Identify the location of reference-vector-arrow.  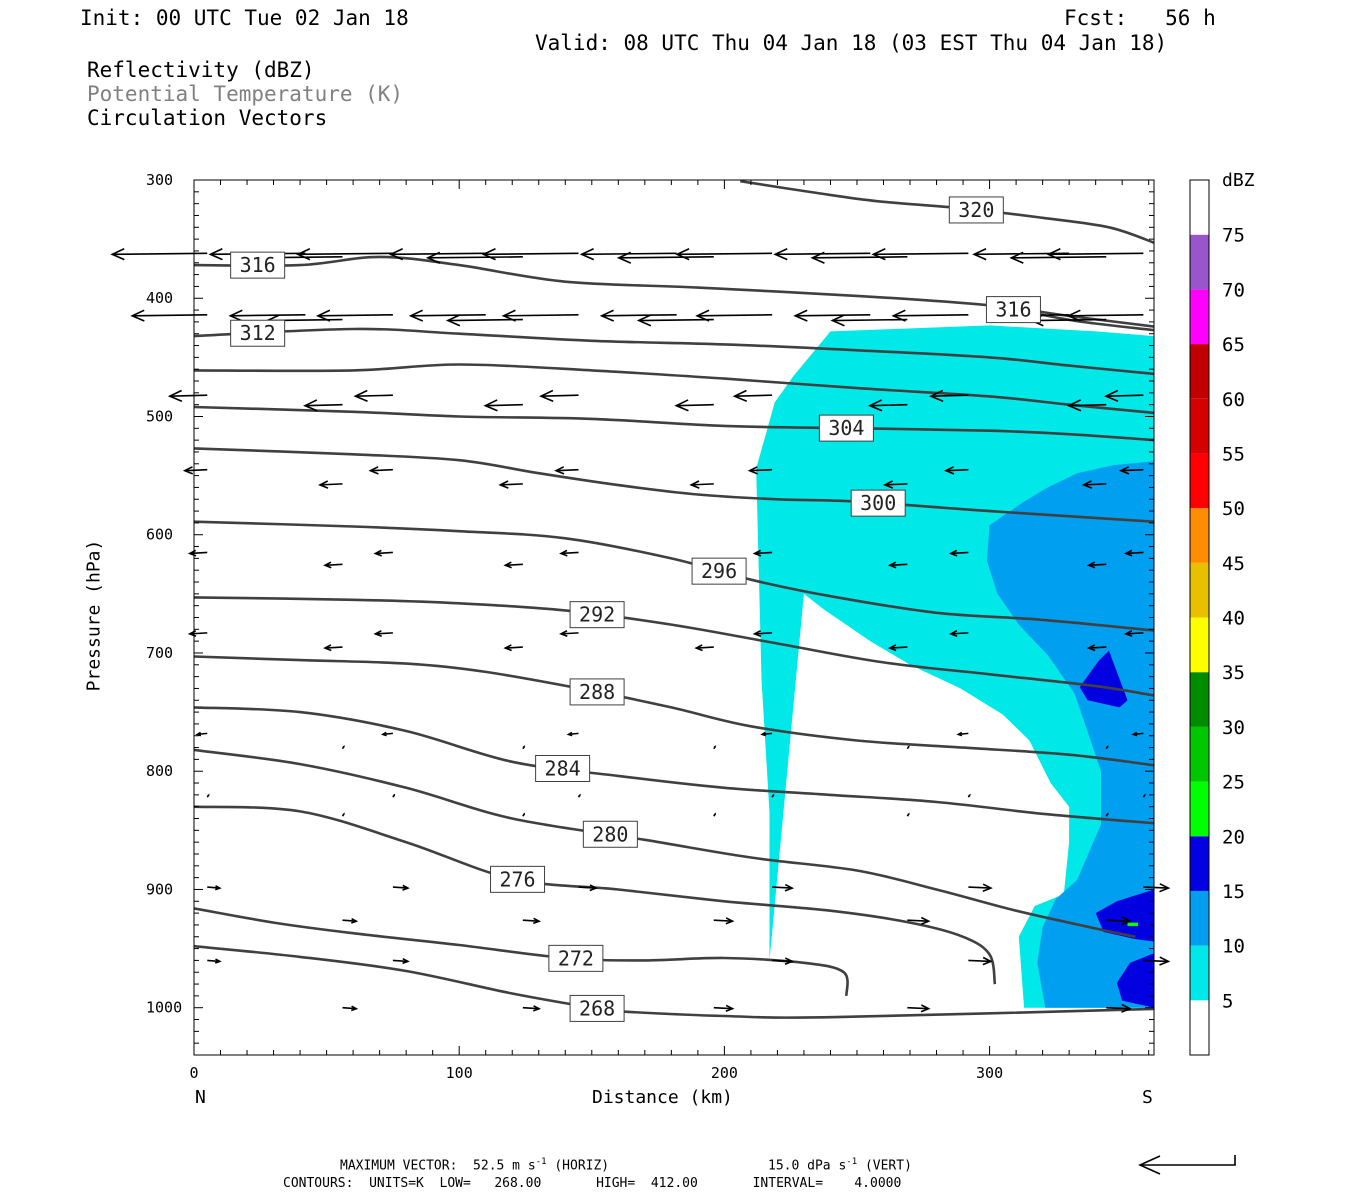
(1187, 1165).